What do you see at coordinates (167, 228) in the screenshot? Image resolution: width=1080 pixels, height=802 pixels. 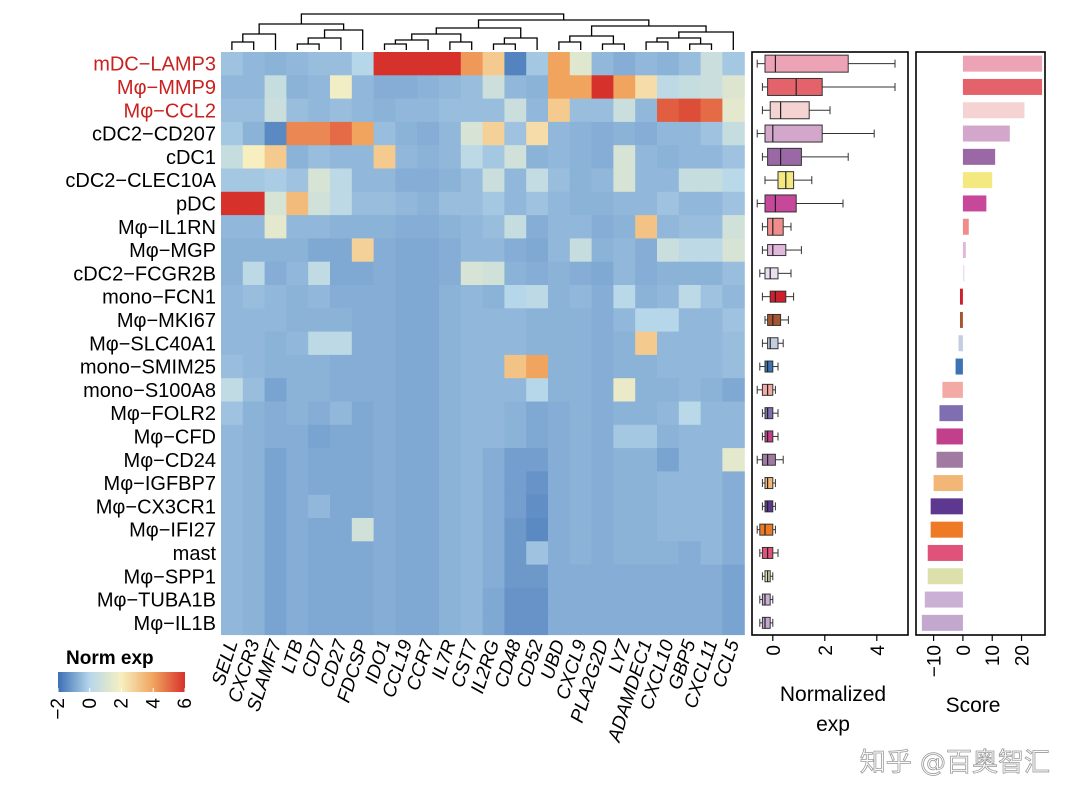 I see `row-label: Mφ−IL1RN` at bounding box center [167, 228].